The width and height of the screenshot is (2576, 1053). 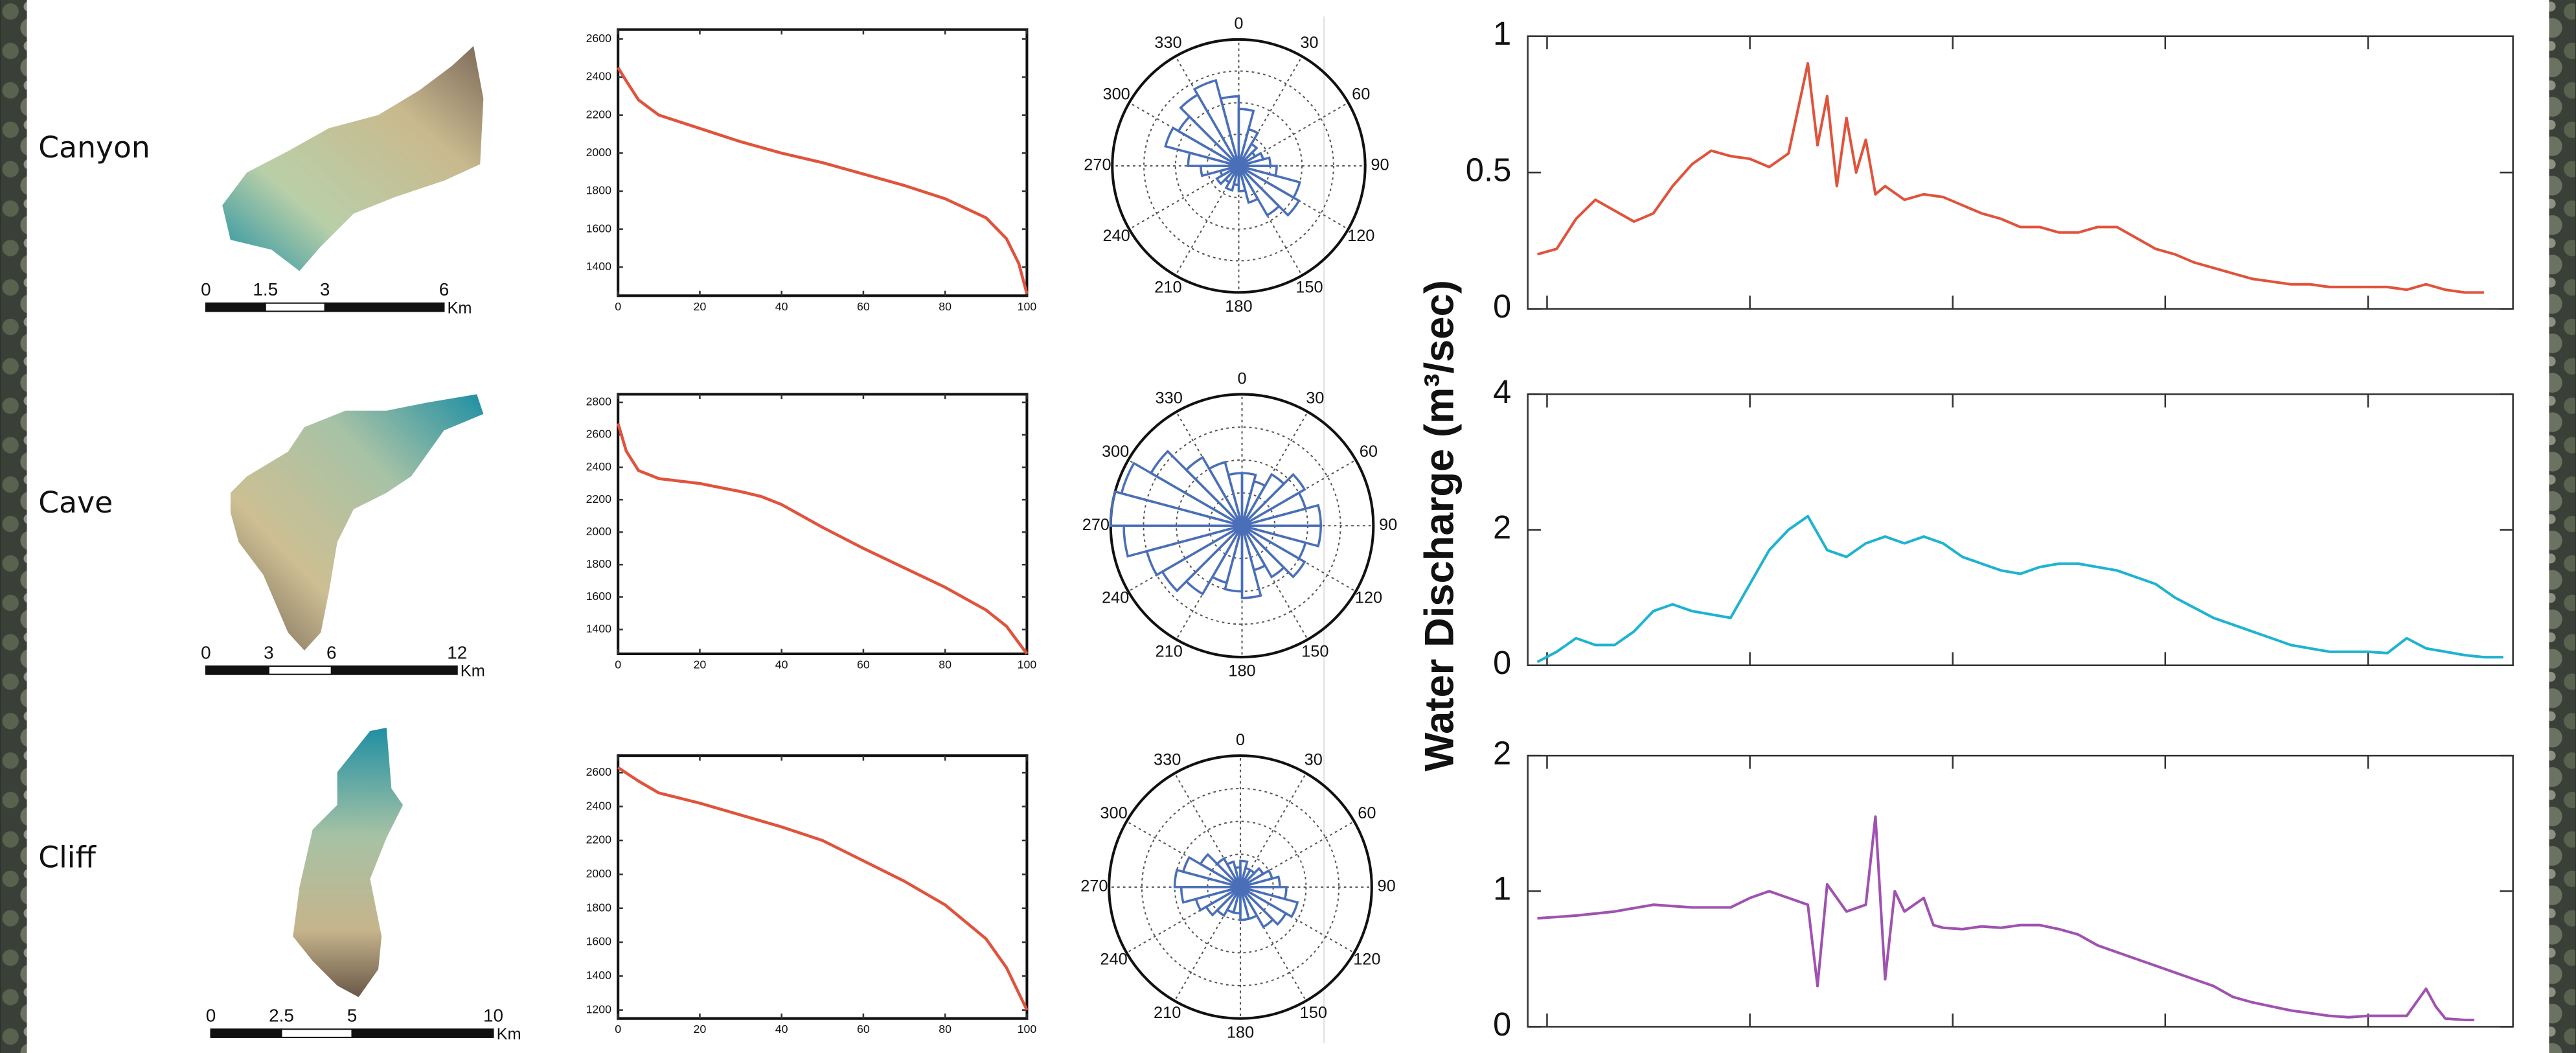 What do you see at coordinates (1502, 391) in the screenshot?
I see `y-tick-label: 4` at bounding box center [1502, 391].